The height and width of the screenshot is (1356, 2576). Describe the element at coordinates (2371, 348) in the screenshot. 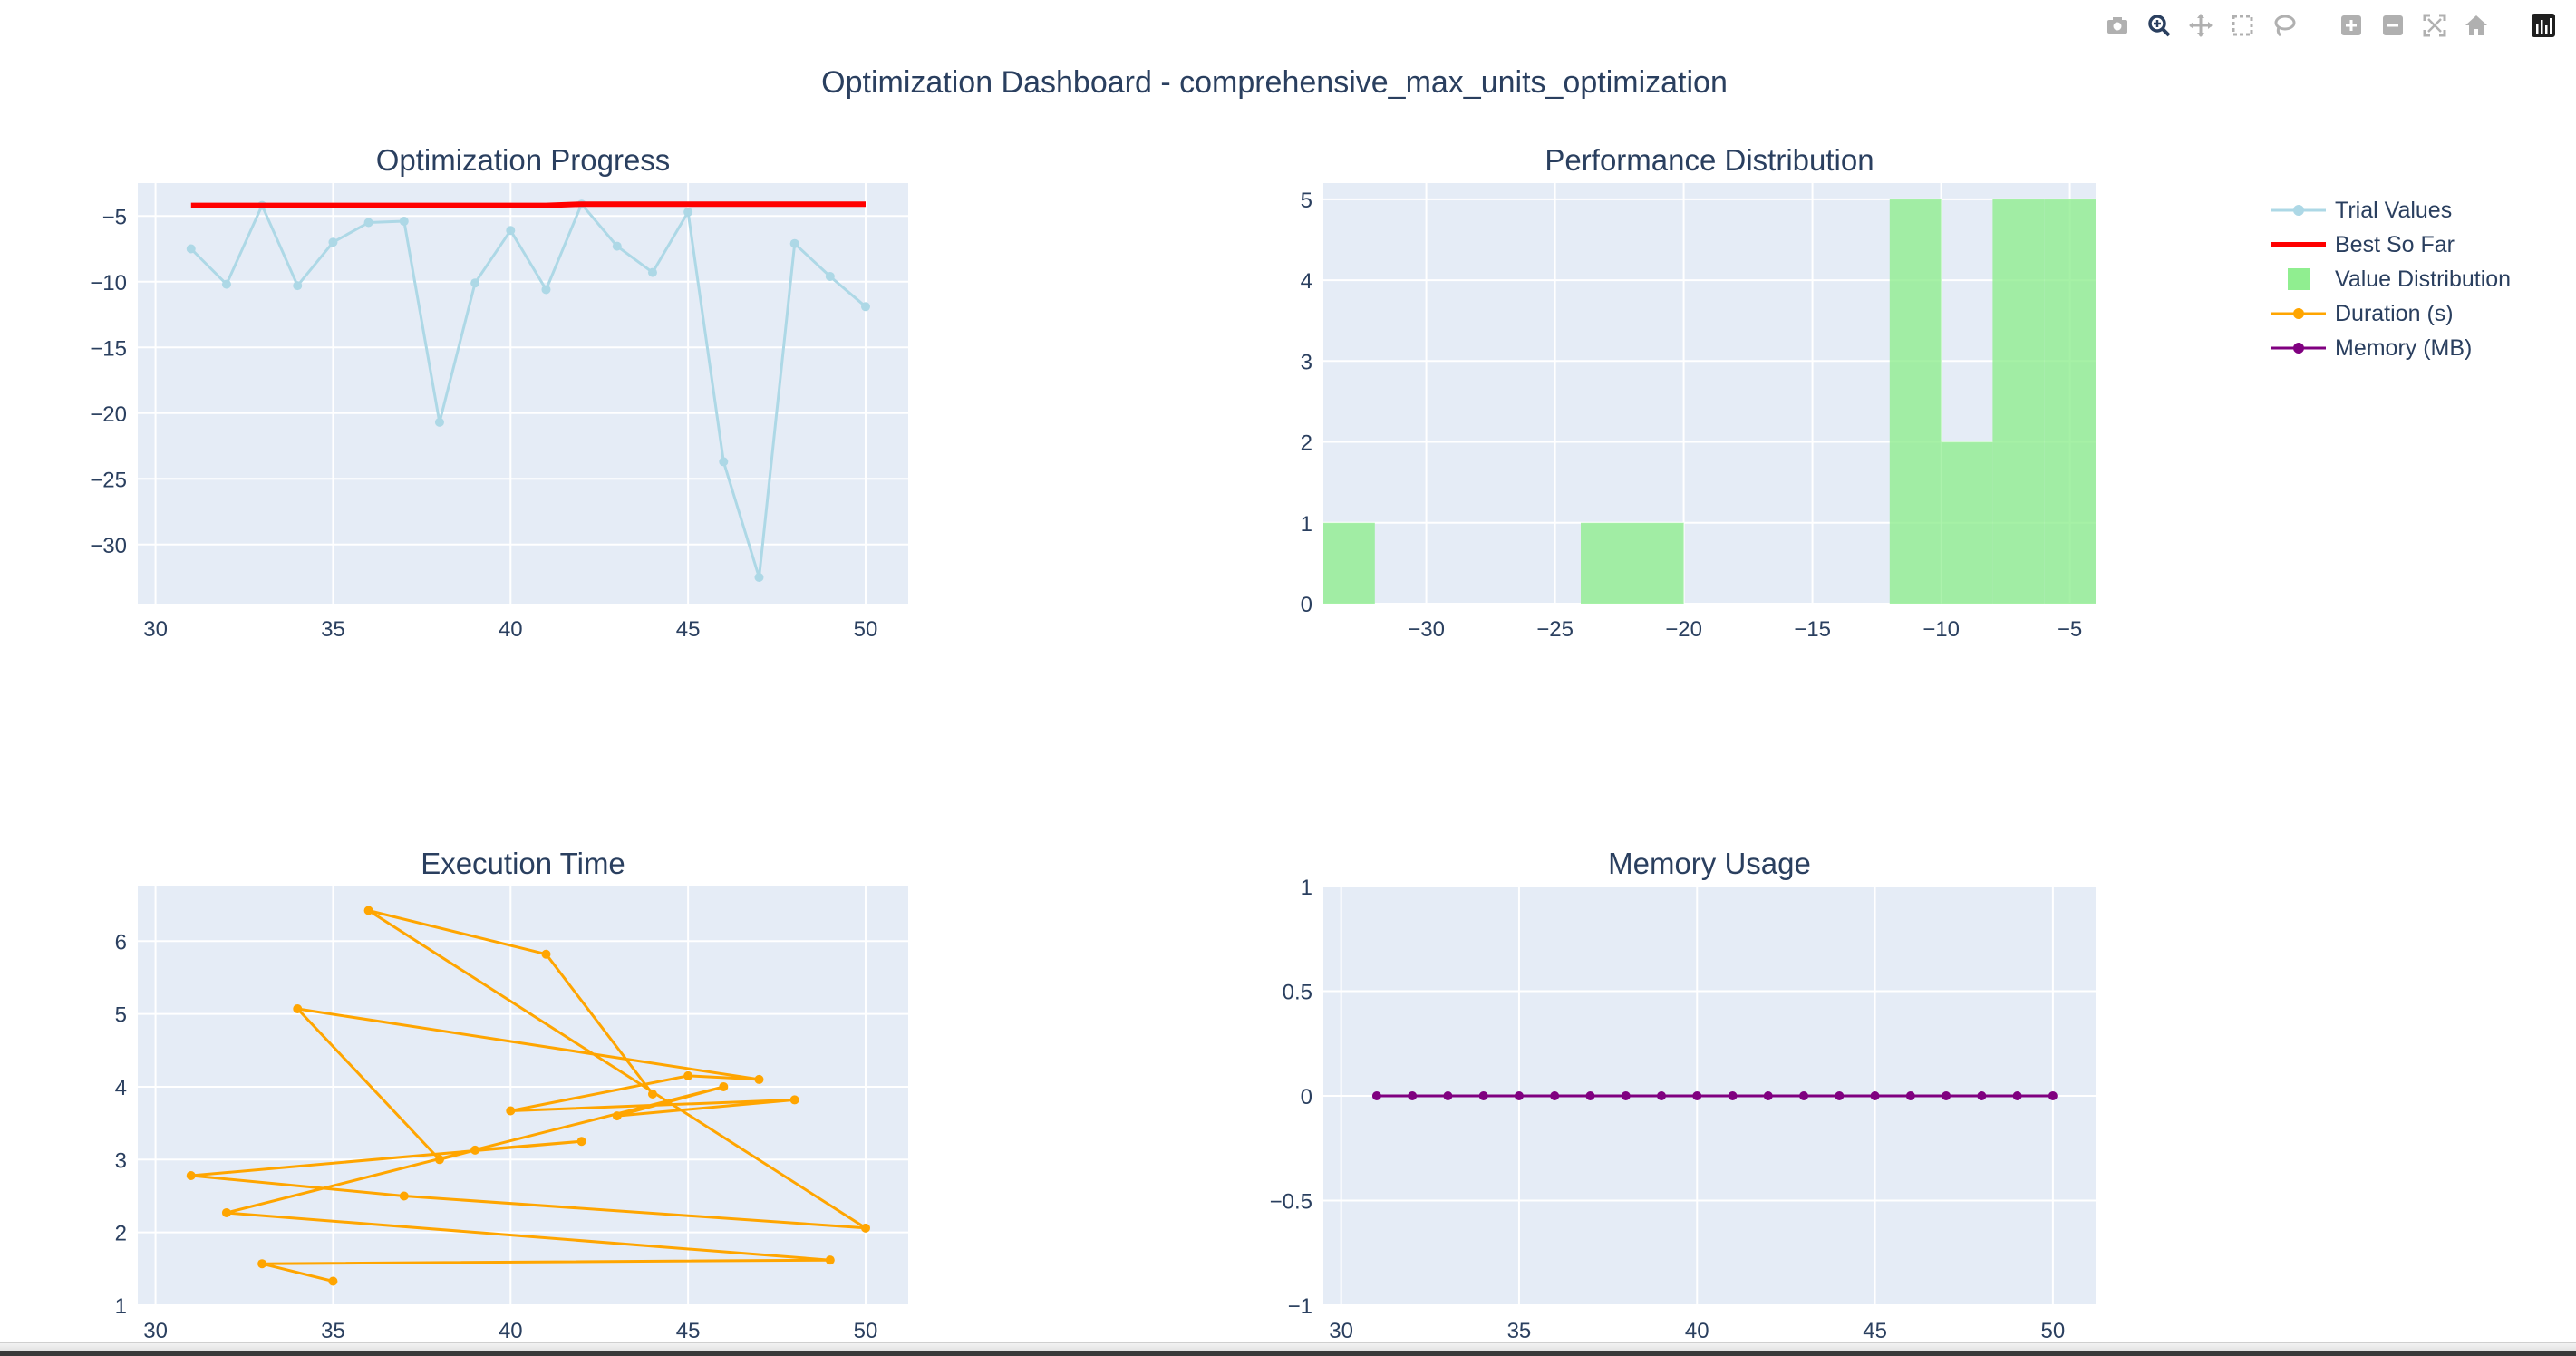

I see `legend-item: Memory (MB)` at that location.